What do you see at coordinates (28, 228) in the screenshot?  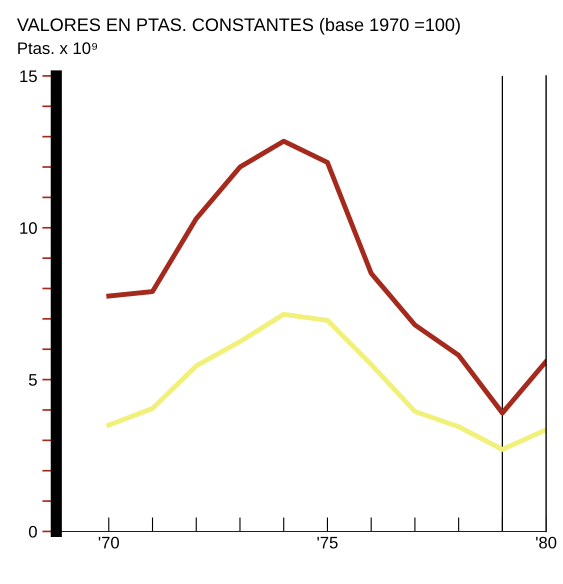 I see `y-tick-label: 10` at bounding box center [28, 228].